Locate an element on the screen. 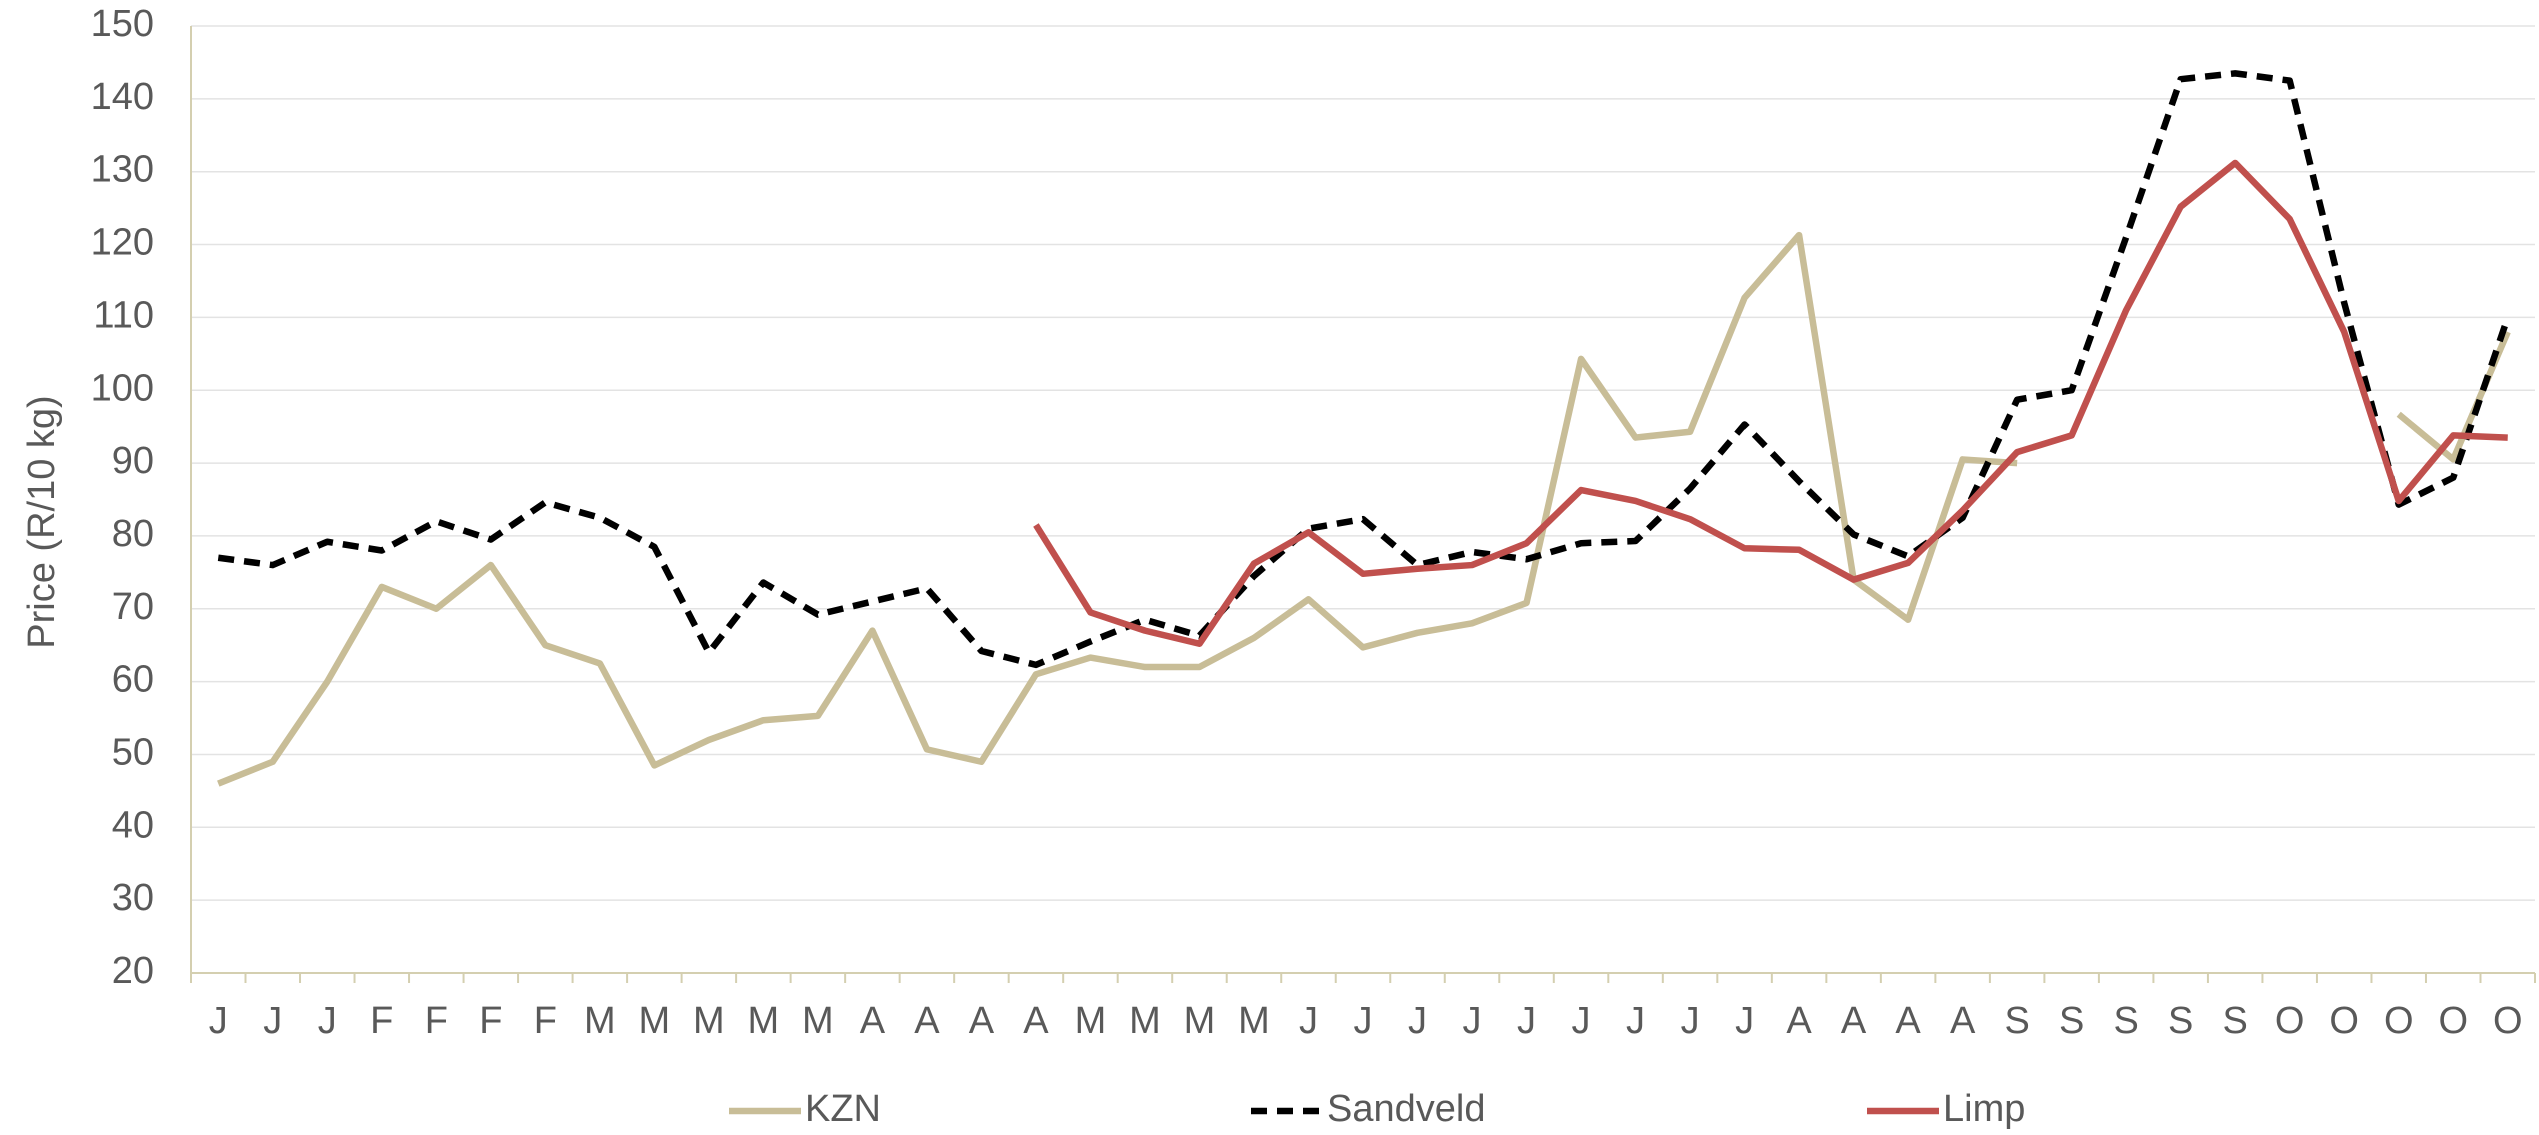 The image size is (2539, 1135). y-tick-label: 150 is located at coordinates (122, 24).